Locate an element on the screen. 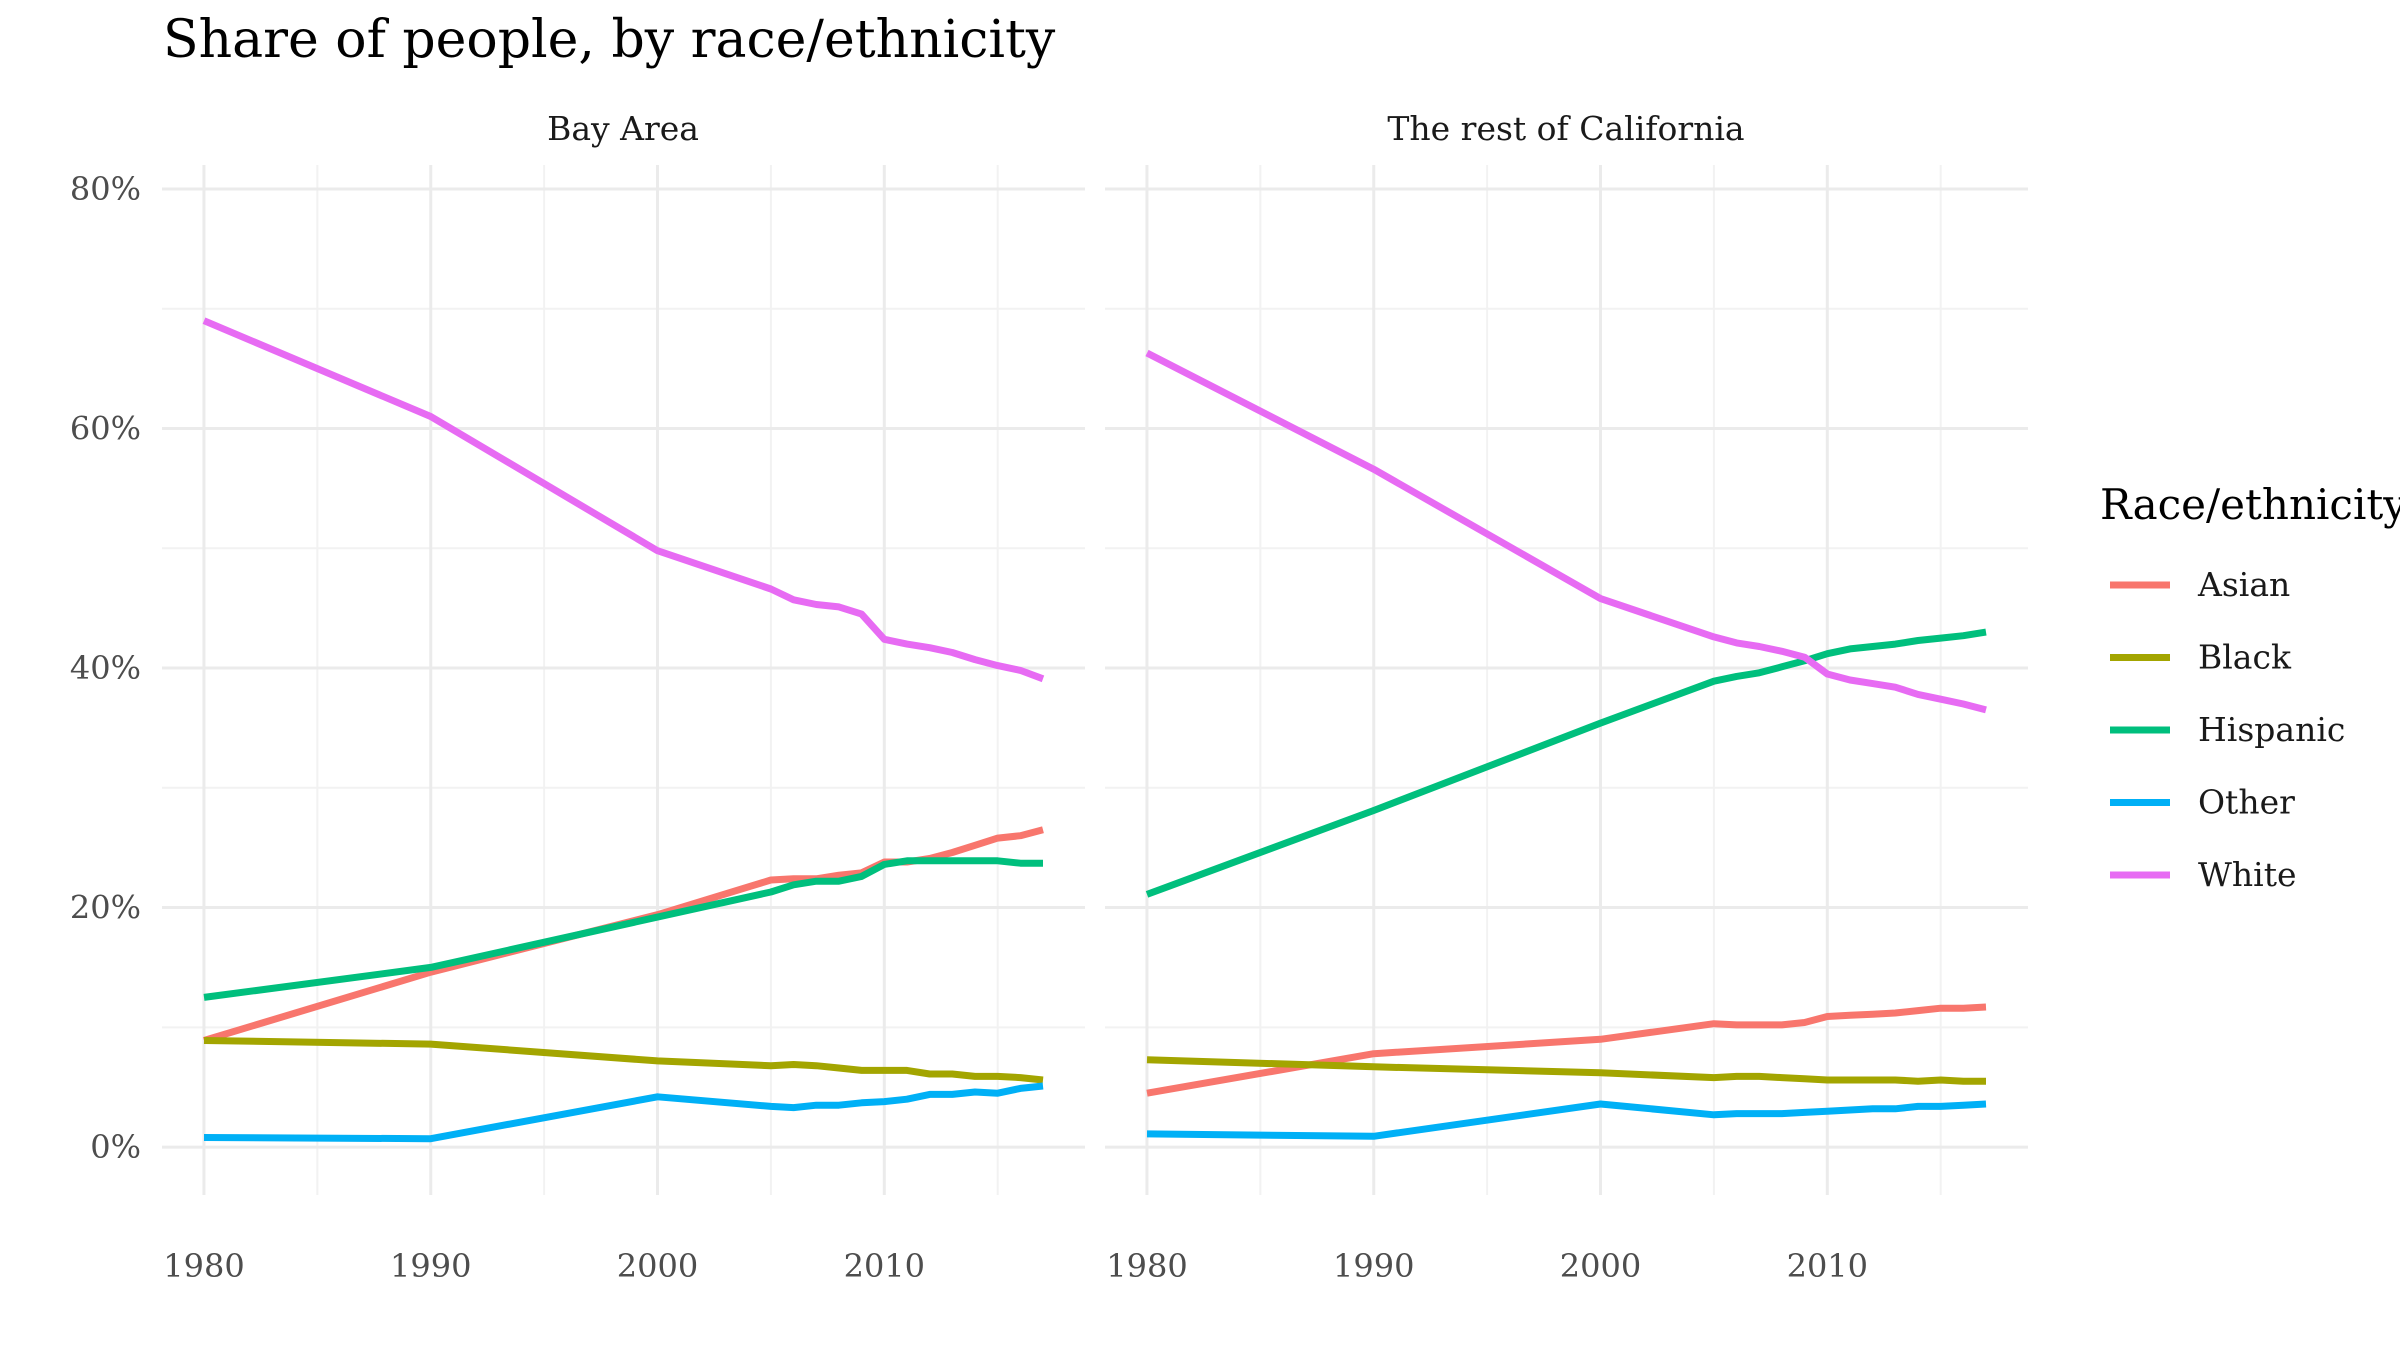 The image size is (2400, 1350). series-line-asian is located at coordinates (1566, 1050).